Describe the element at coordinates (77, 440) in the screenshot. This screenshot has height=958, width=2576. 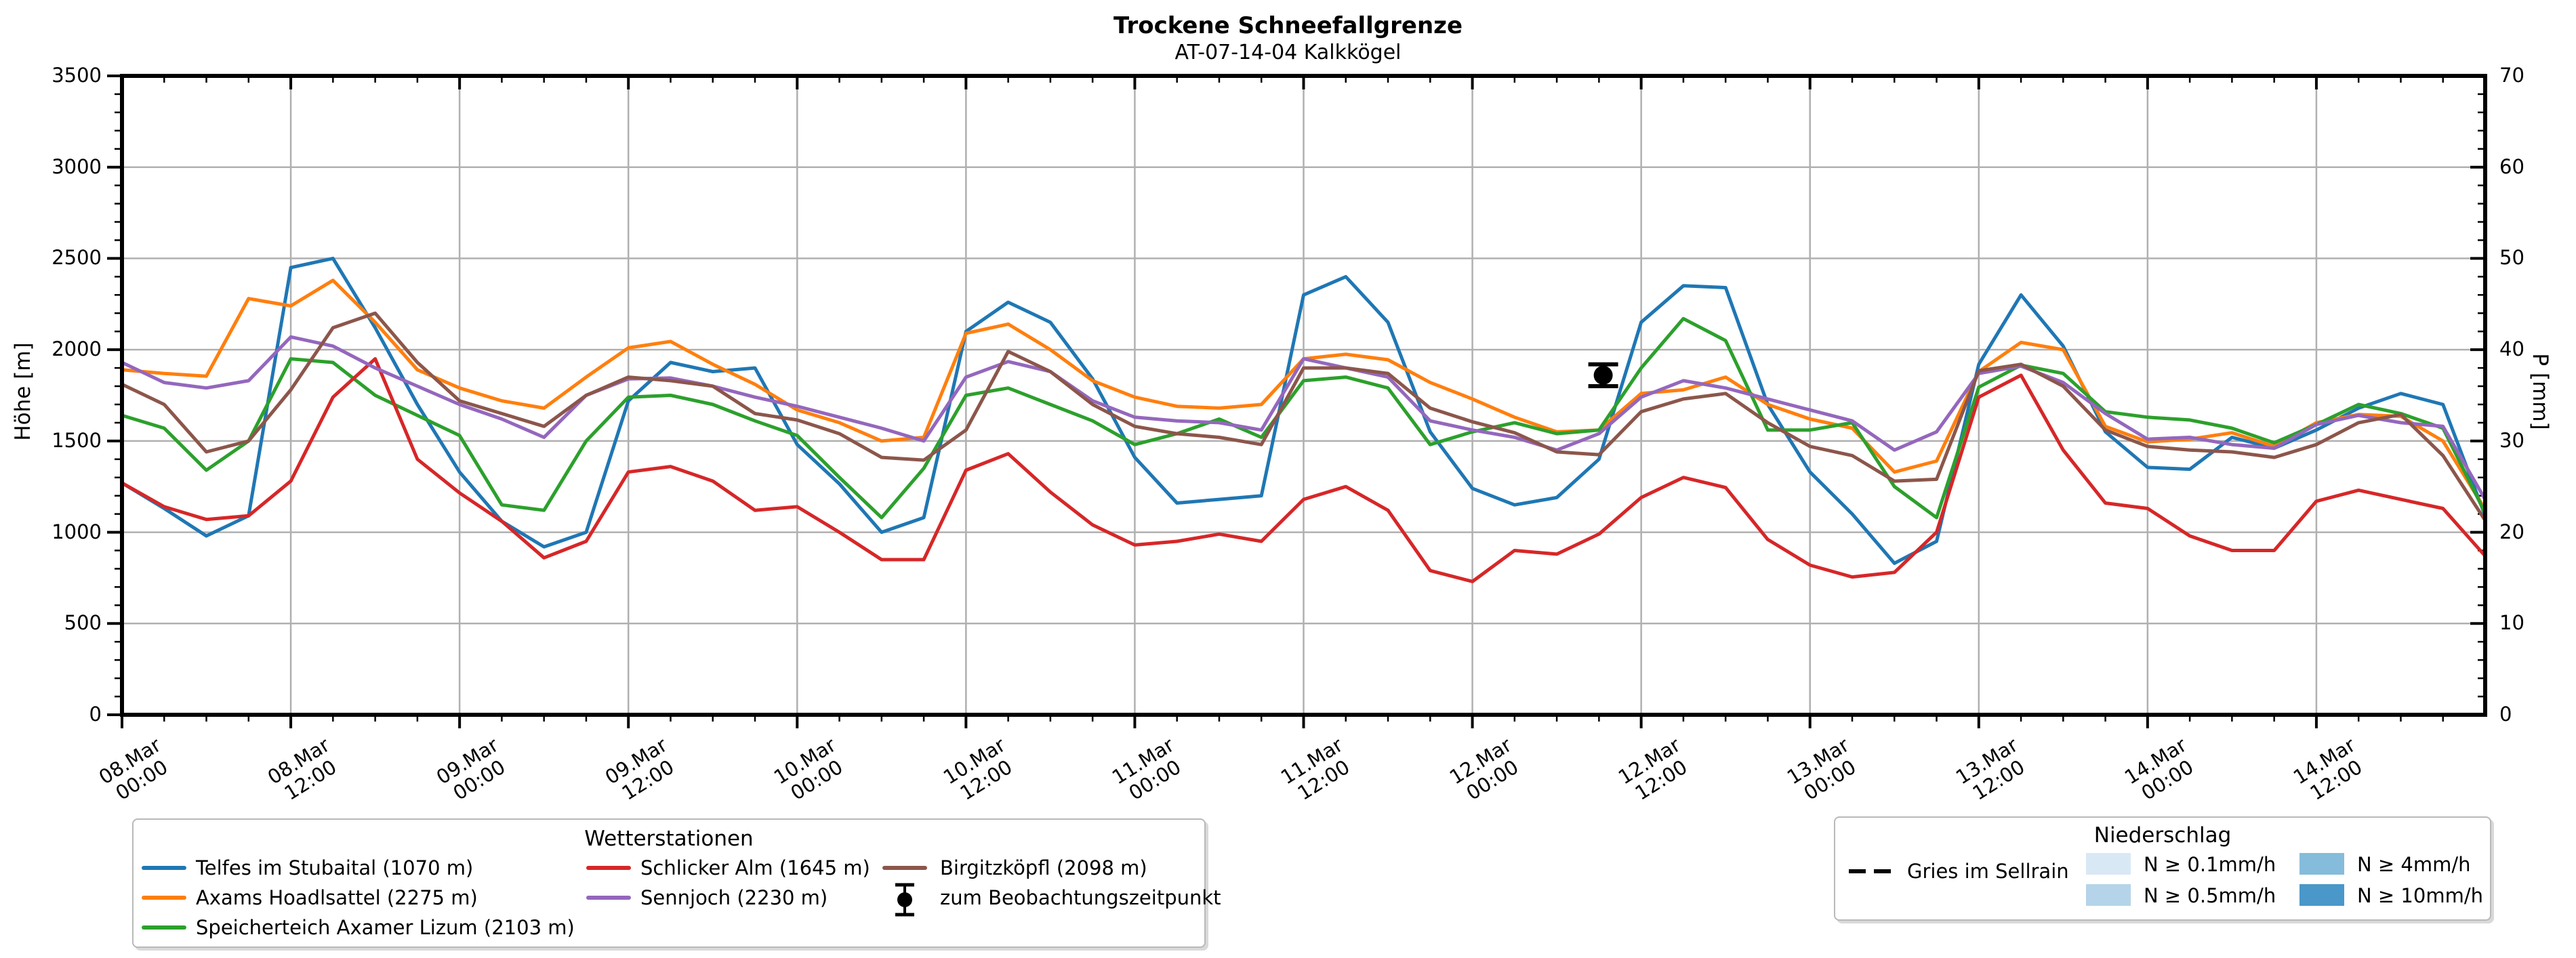
I see `y-tick-label-left: 1500` at that location.